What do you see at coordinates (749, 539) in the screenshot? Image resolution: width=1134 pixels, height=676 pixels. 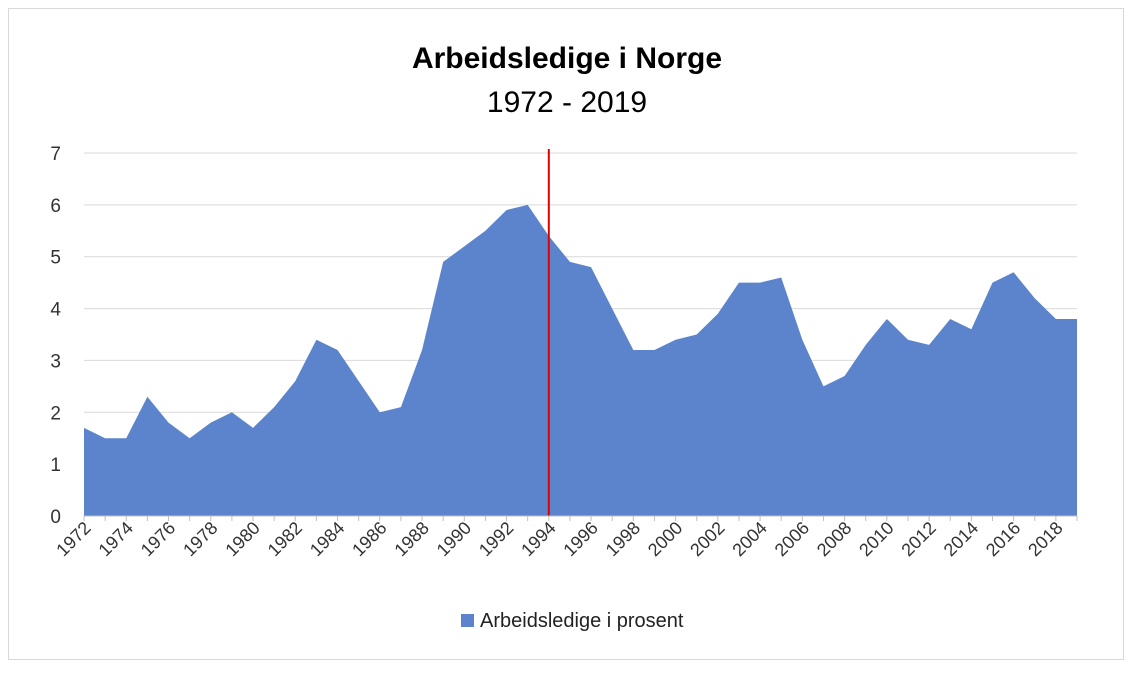 I see `x-tick-label: 2004` at bounding box center [749, 539].